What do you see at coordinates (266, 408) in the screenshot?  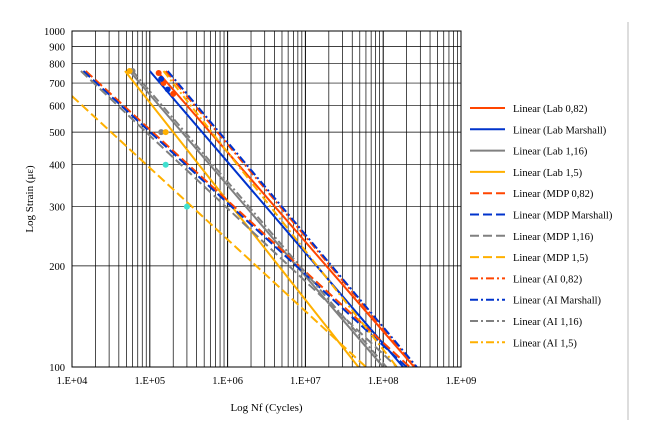 I see `x-axis-title: Log Nf (Cycles)` at bounding box center [266, 408].